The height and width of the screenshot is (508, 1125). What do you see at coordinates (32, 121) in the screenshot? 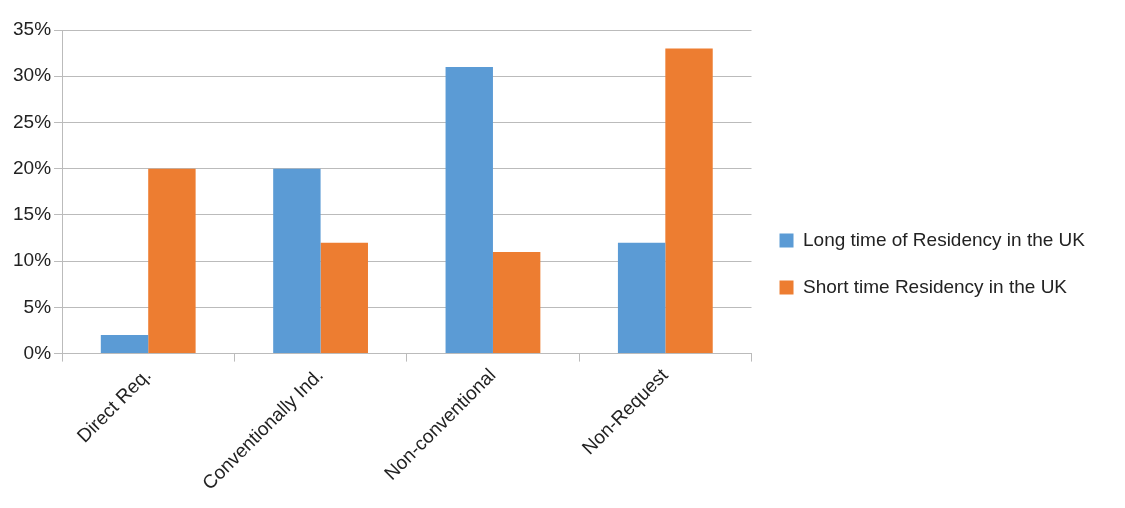
I see `y-tick-label: 25%` at bounding box center [32, 121].